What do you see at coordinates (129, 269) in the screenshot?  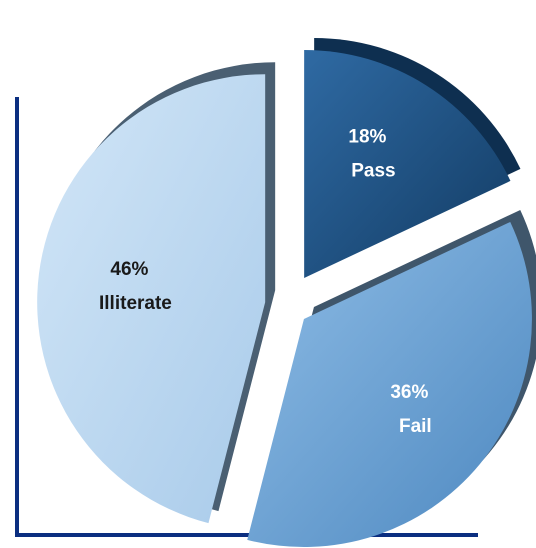 I see `slice-value-label-illiterate: 46%` at bounding box center [129, 269].